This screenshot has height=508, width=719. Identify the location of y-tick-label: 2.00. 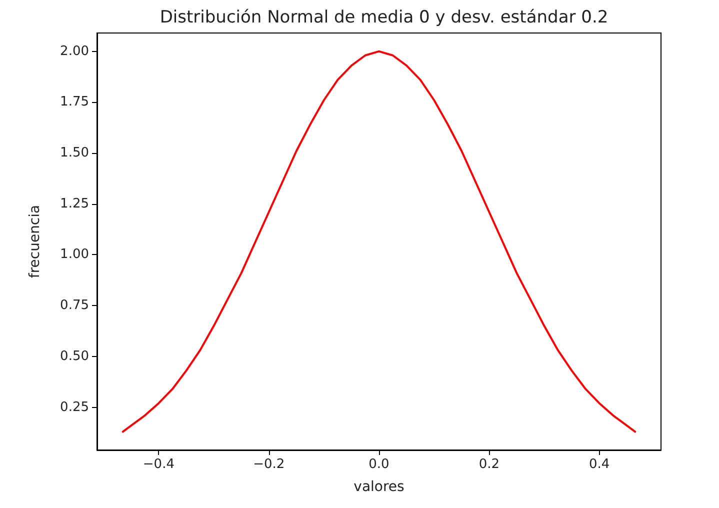
(74, 51).